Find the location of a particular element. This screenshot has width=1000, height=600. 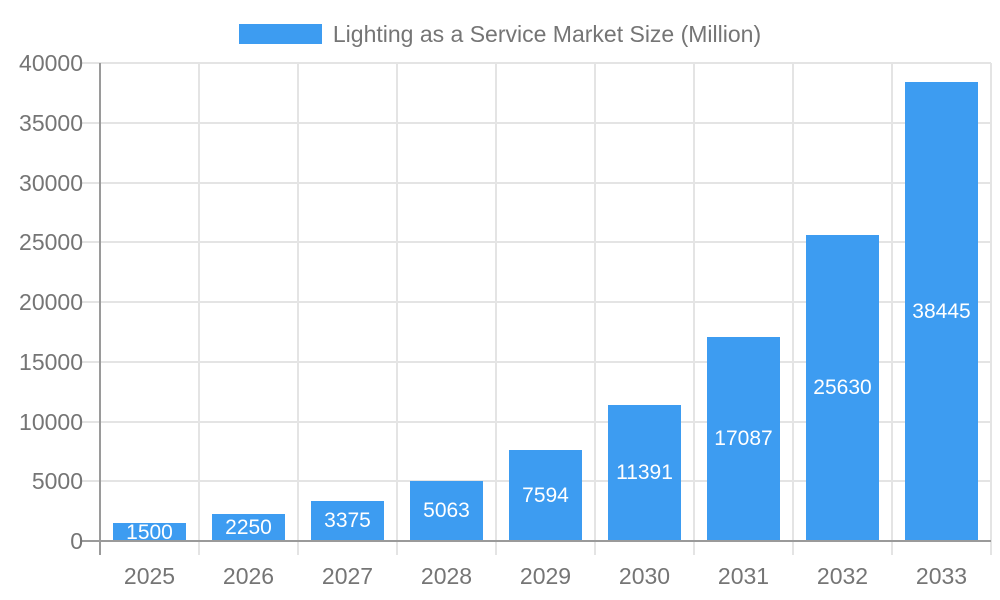

x-axis-tick-label: 2028 is located at coordinates (446, 576).